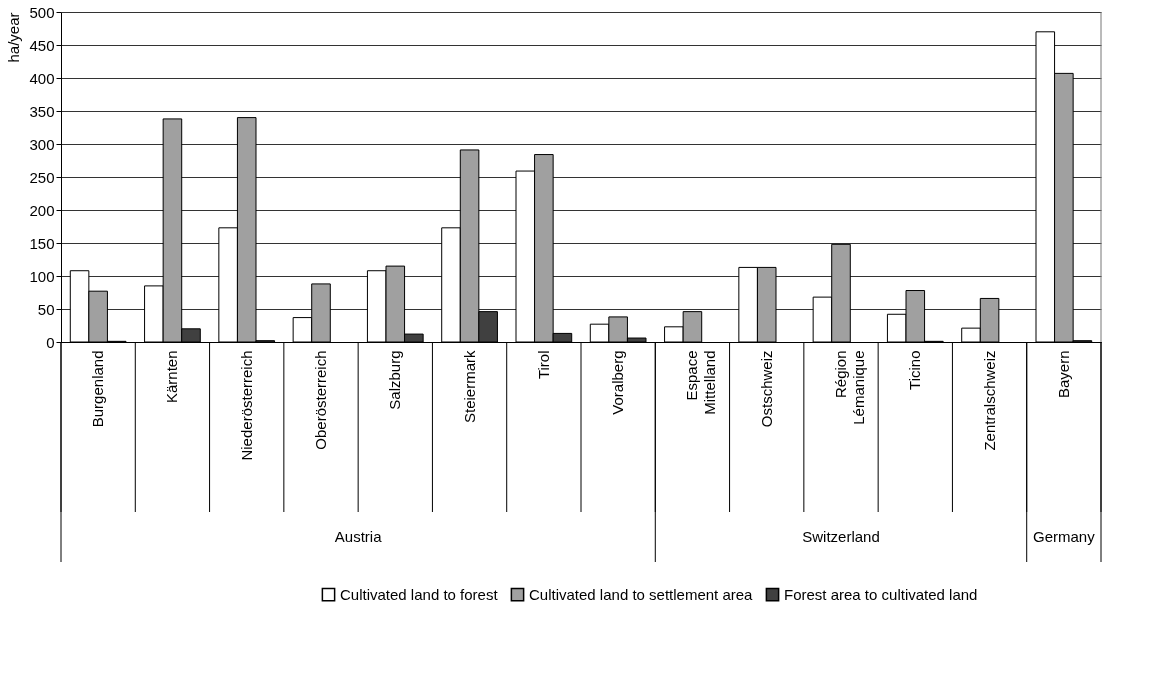 The height and width of the screenshot is (675, 1167). Describe the element at coordinates (42, 210) in the screenshot. I see `y-tick-label: 200` at that location.